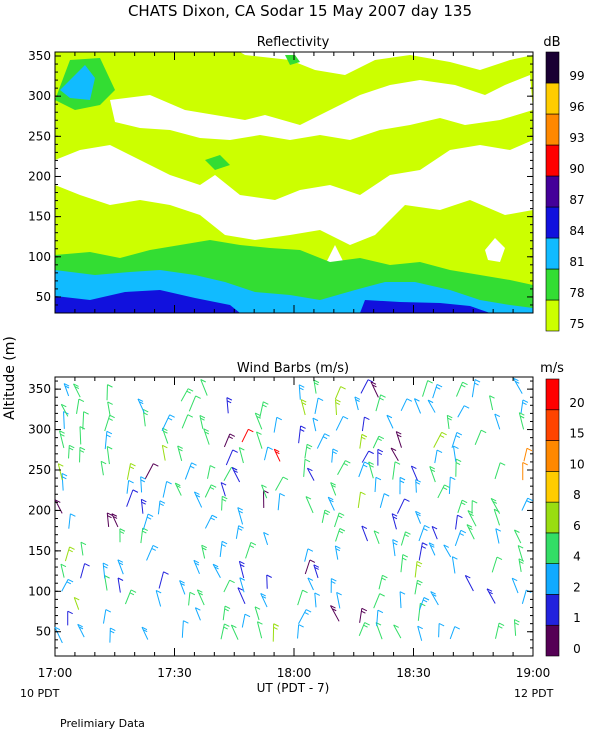 The width and height of the screenshot is (600, 755). Describe the element at coordinates (576, 293) in the screenshot. I see `colorbar-label: 78` at that location.